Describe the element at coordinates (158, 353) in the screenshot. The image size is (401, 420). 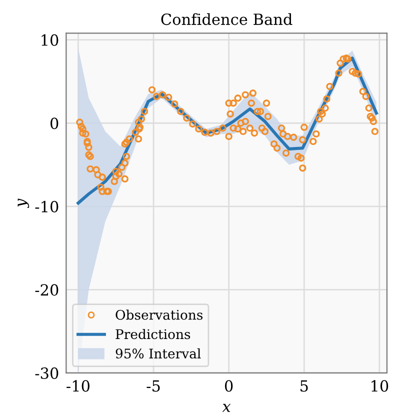
I see `annotation: 95% Interval` at that location.